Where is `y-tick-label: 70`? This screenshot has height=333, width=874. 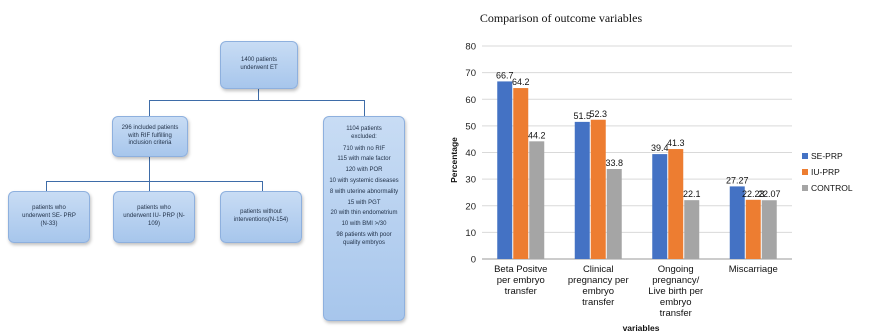 y-tick-label: 70 is located at coordinates (470, 73).